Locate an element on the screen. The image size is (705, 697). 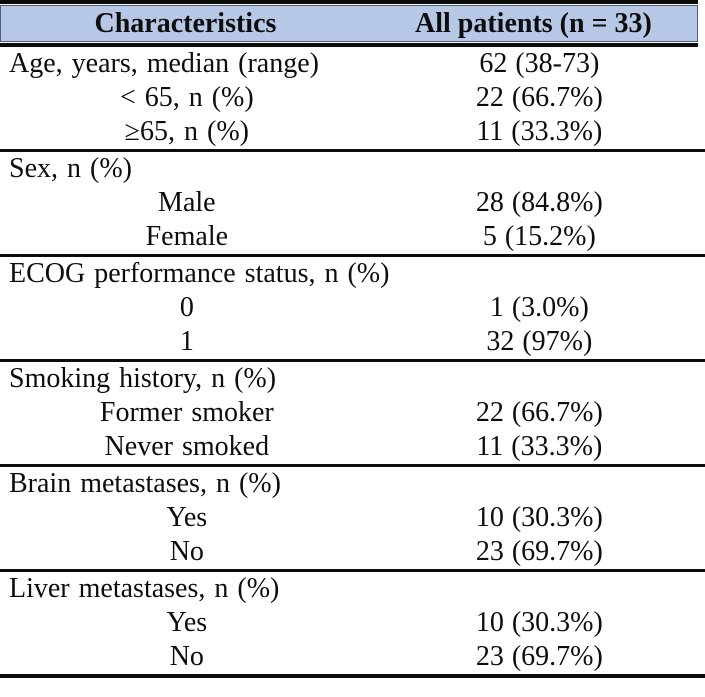
header-bottom-rule is located at coordinates (349, 45).